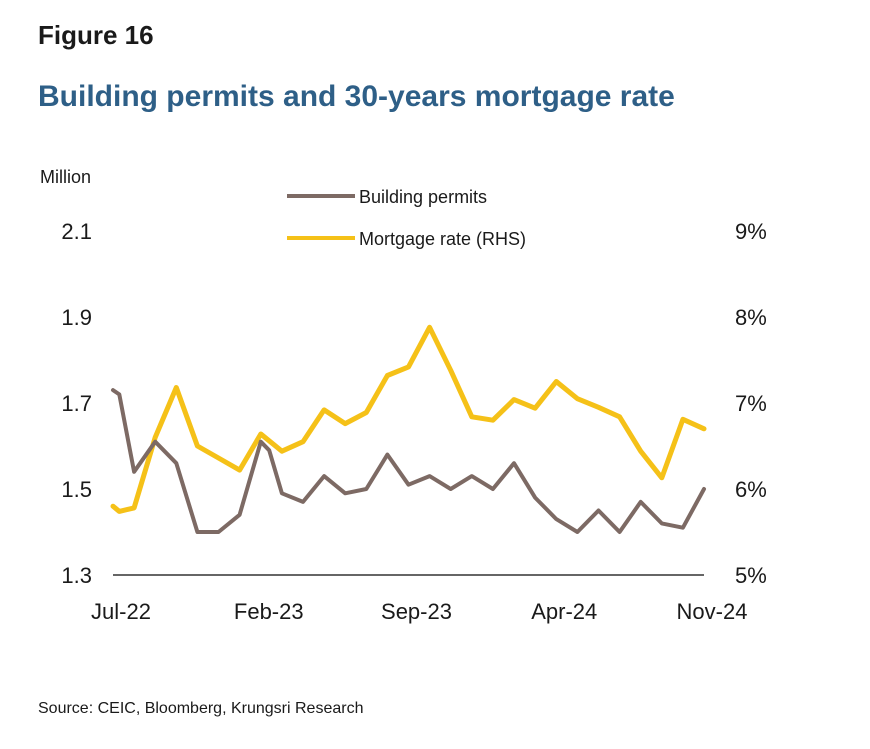 This screenshot has width=870, height=749. Describe the element at coordinates (416, 611) in the screenshot. I see `x-axis-tick-label: Sep-23` at that location.